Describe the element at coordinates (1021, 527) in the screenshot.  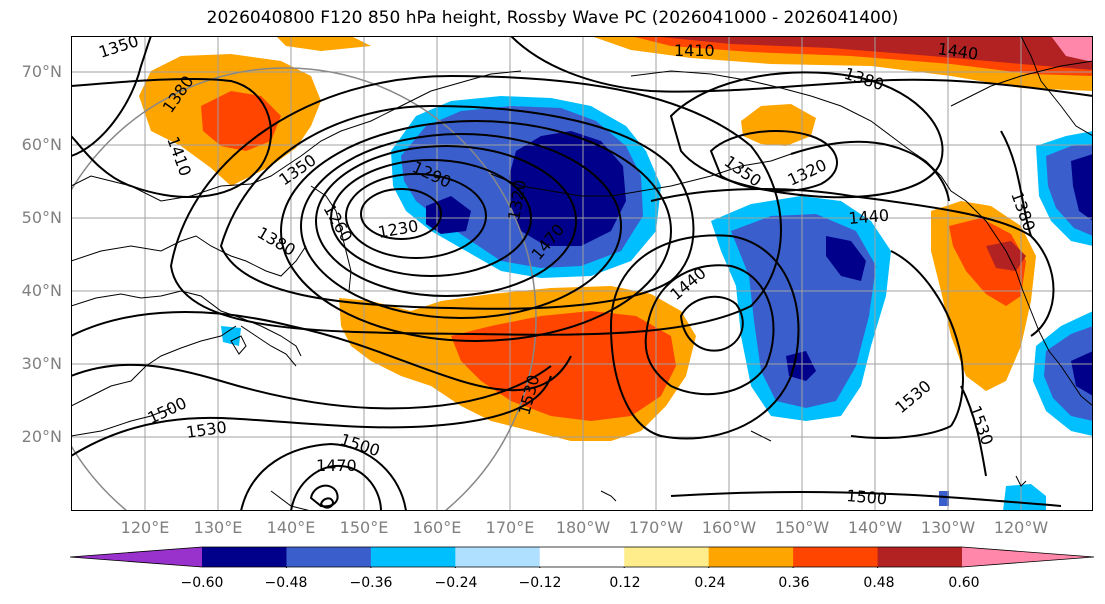
I see `lon-label: 120°W` at that location.